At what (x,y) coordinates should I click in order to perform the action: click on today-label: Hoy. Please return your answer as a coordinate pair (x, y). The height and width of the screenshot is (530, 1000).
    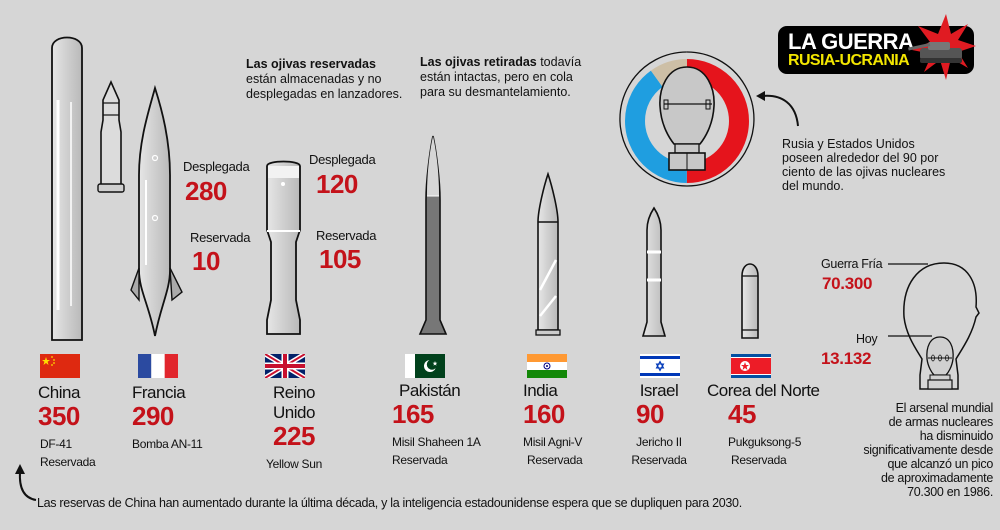
    Looking at the image, I should click on (867, 339).